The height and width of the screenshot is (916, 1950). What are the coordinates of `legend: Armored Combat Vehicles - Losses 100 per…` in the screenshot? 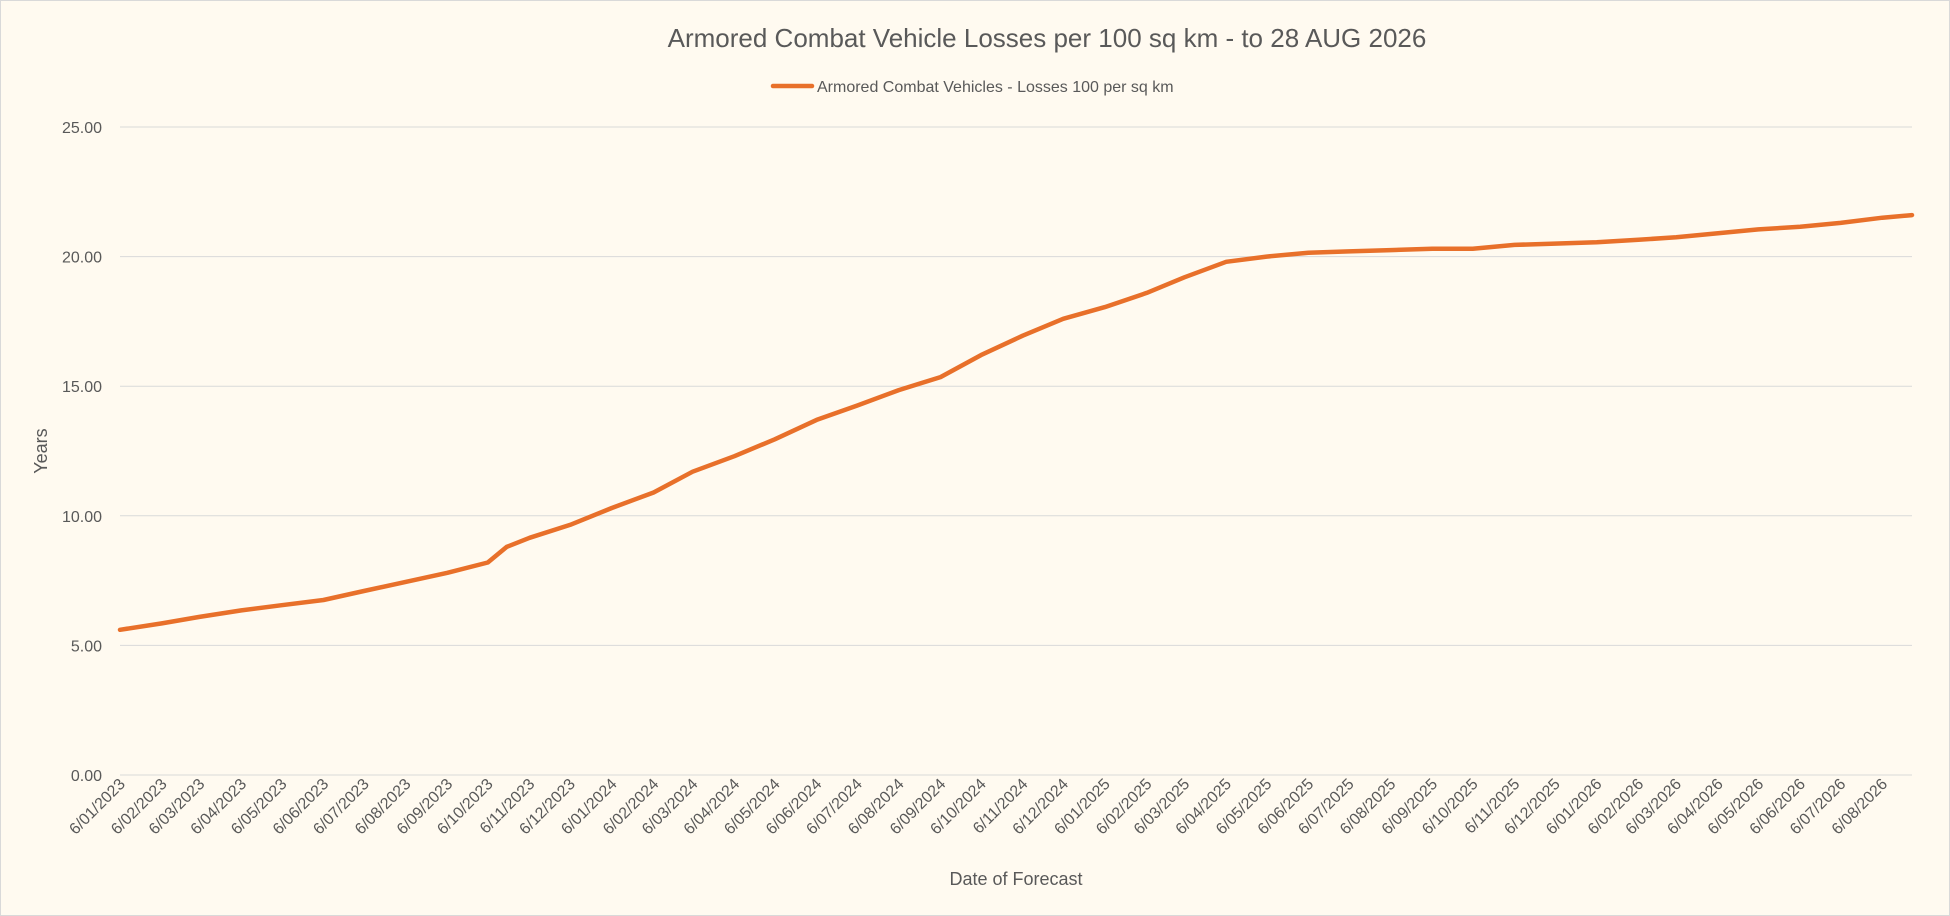 It's located at (972, 87).